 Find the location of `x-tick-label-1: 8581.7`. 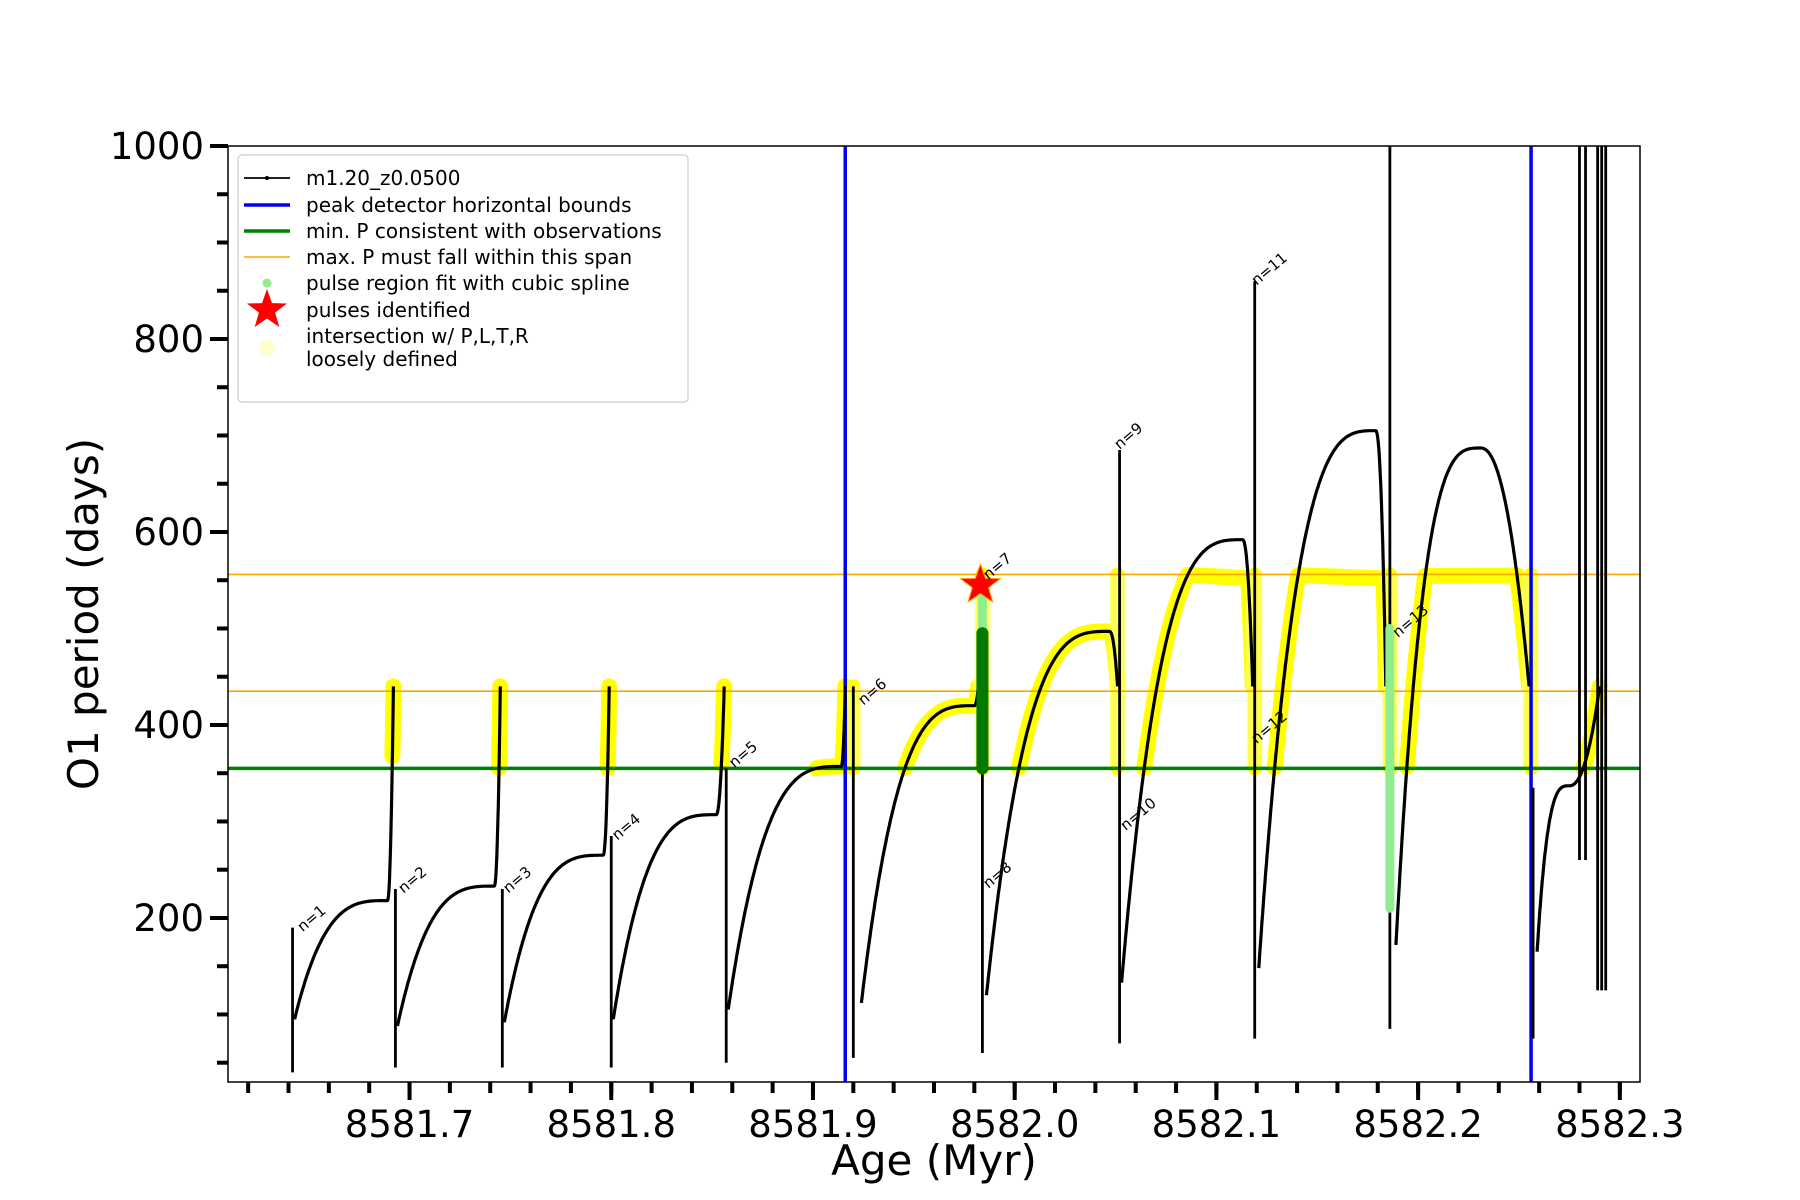

x-tick-label-1: 8581.7 is located at coordinates (409, 1124).